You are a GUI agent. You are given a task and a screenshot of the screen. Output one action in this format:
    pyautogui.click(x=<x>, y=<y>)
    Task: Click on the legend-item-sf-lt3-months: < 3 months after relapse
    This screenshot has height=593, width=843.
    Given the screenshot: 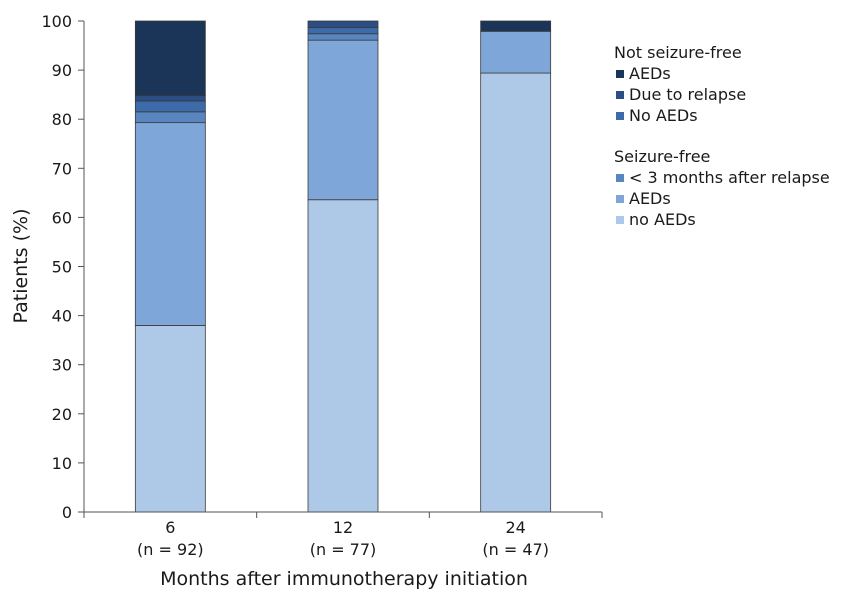 What is the action you would take?
    pyautogui.click(x=722, y=177)
    